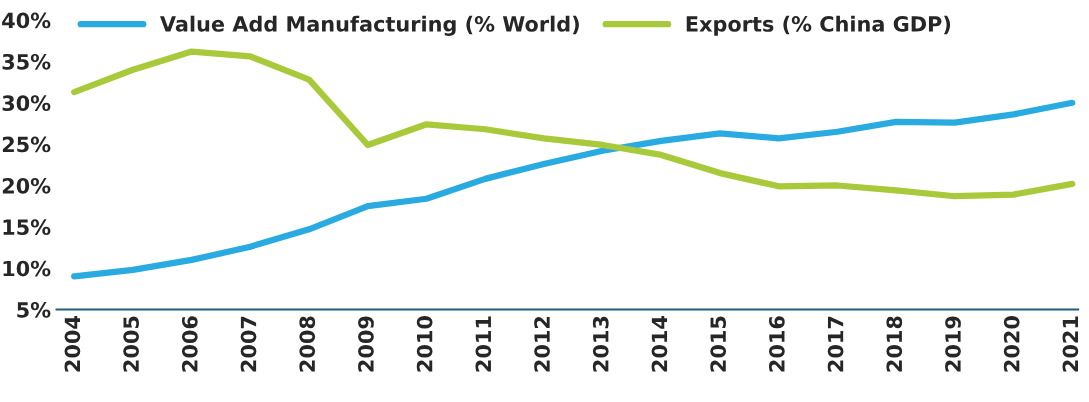 This screenshot has width=1089, height=402. What do you see at coordinates (1011, 344) in the screenshot?
I see `x-tick-label: 2020` at bounding box center [1011, 344].